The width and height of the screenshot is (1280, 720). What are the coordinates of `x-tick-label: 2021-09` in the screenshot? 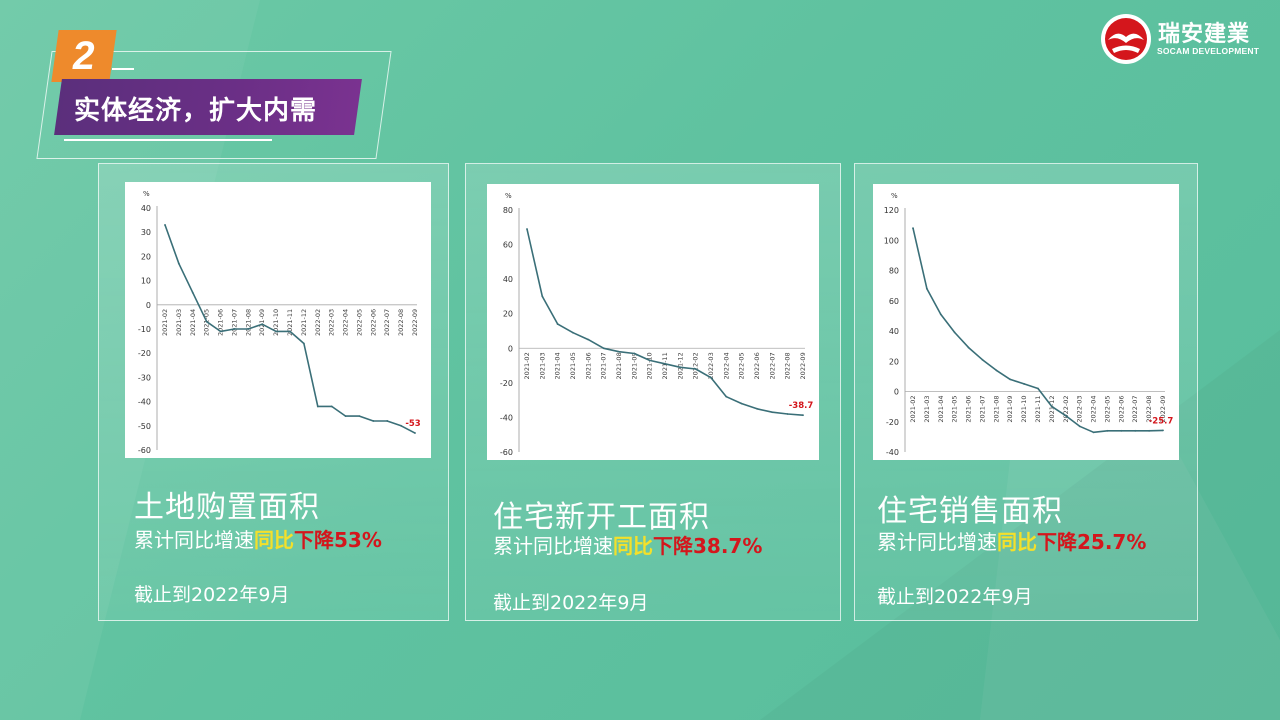 It's located at (1010, 409).